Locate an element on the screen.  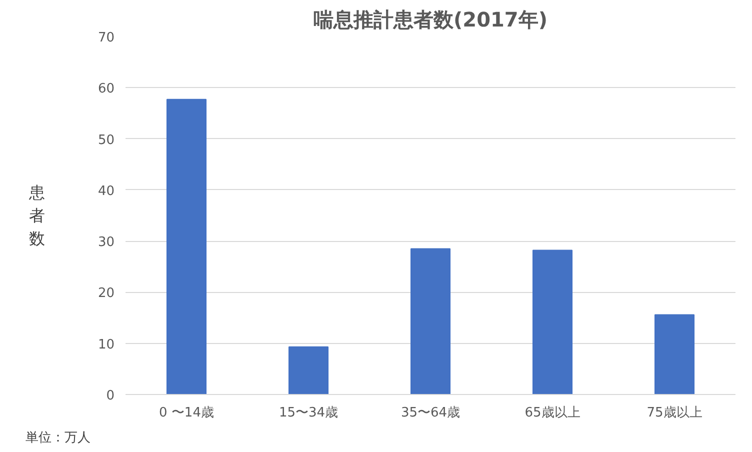
y-tick-label: 70 is located at coordinates (106, 38).